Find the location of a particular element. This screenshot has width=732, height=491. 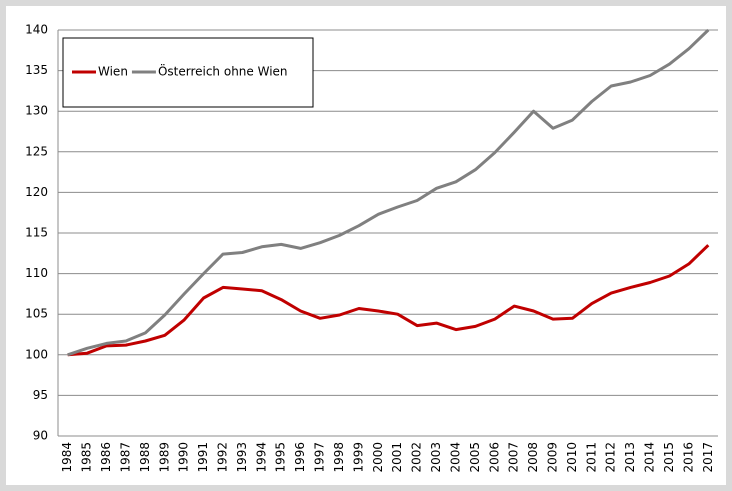

y-tick-label: 140 is located at coordinates (36, 30).